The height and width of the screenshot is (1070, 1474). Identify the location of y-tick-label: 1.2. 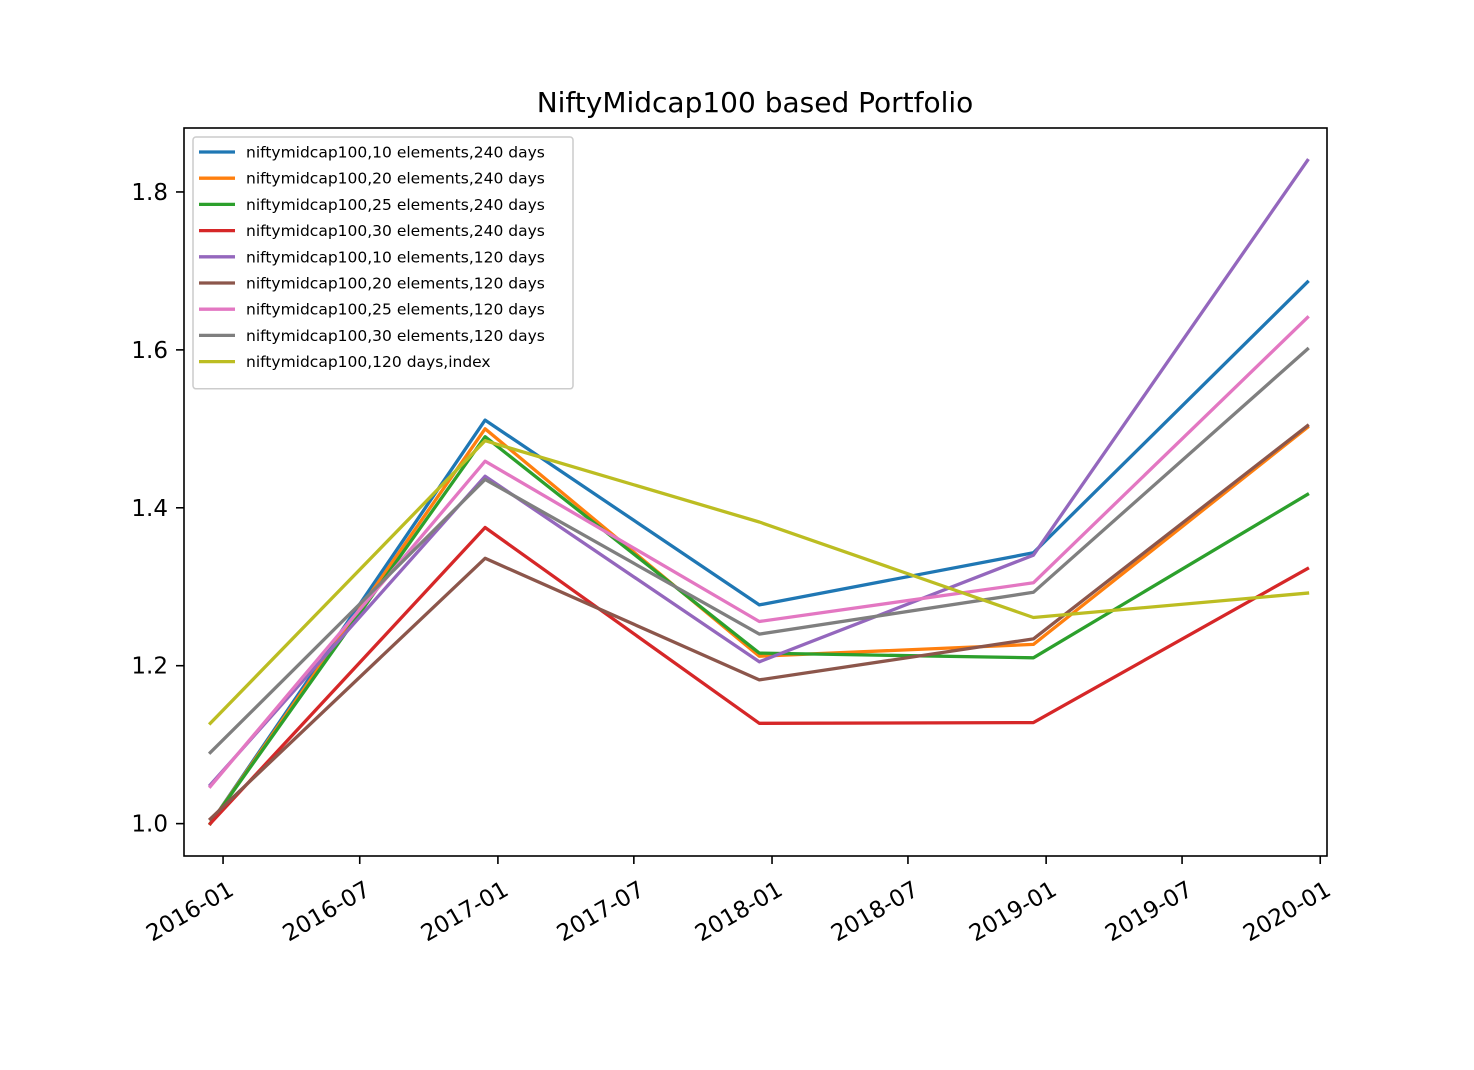
(149, 667).